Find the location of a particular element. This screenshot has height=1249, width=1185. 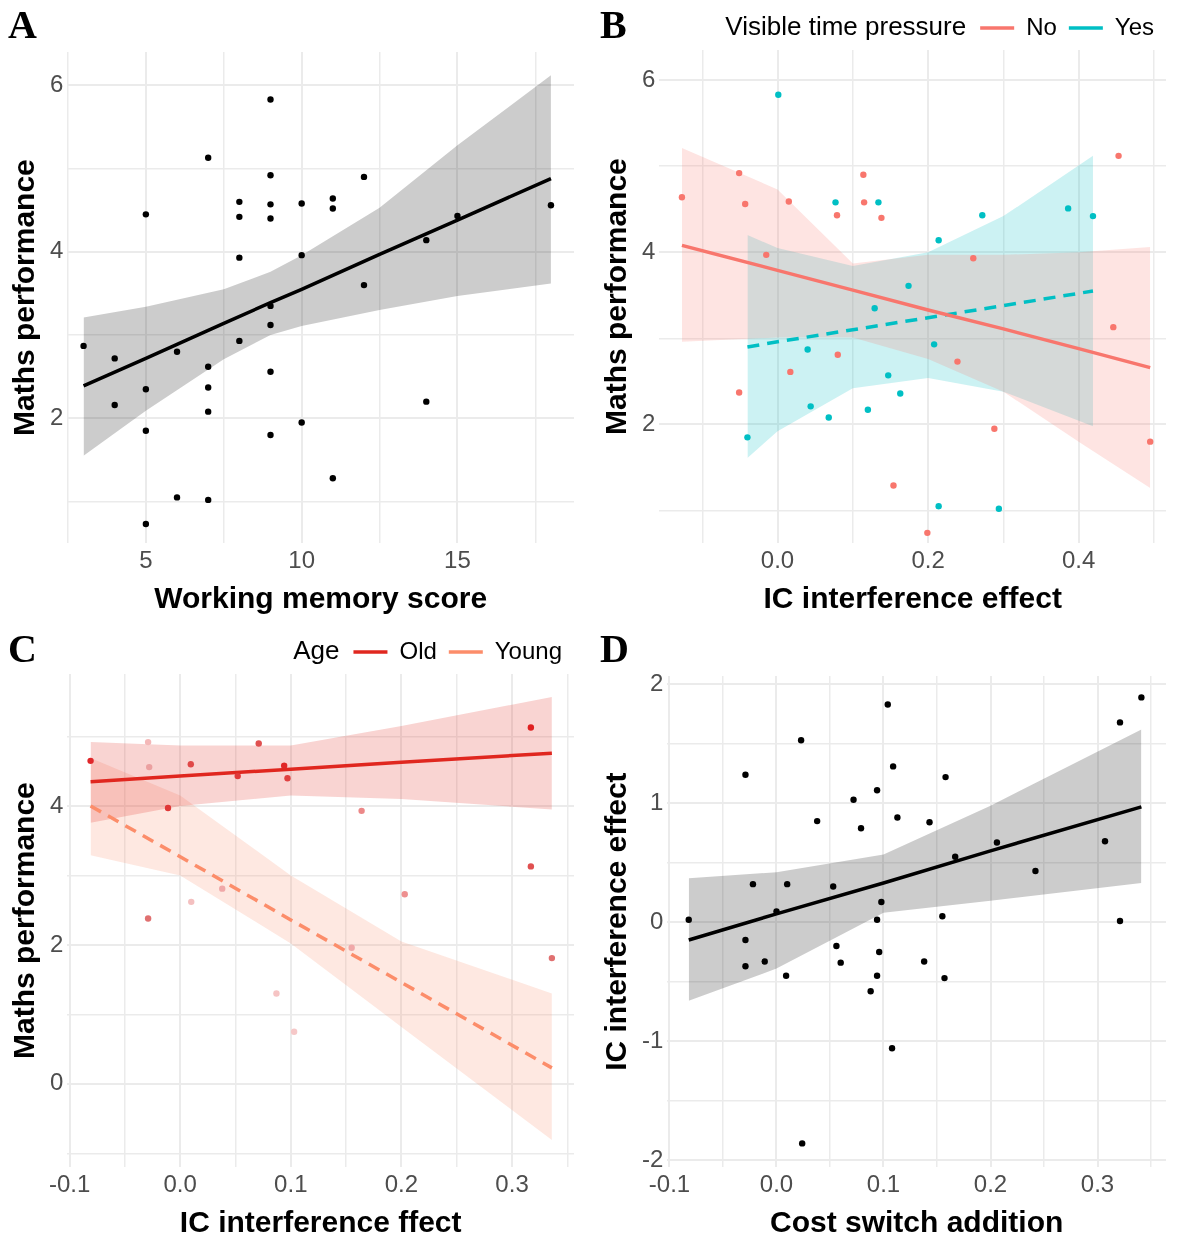

x-axis-title: Cost switch addition is located at coordinates (917, 1222).